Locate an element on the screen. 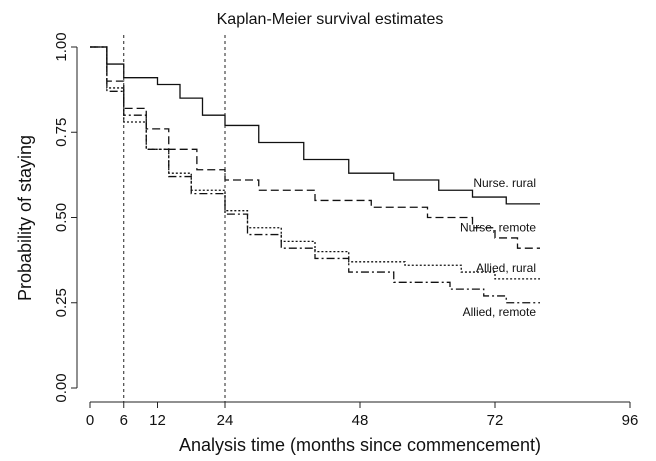  series-label: Nurse. rural is located at coordinates (504, 183).